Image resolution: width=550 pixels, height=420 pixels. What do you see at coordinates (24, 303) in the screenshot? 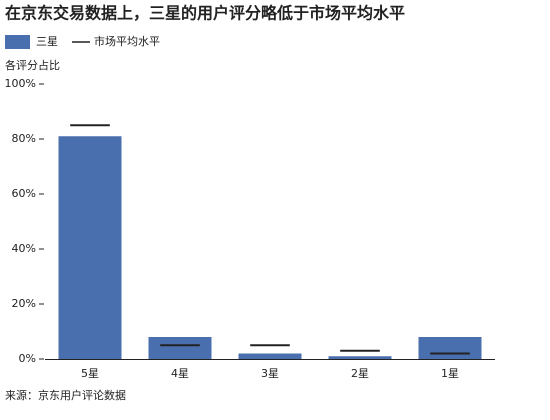
I see `y-tick-label: 20%` at bounding box center [24, 303].